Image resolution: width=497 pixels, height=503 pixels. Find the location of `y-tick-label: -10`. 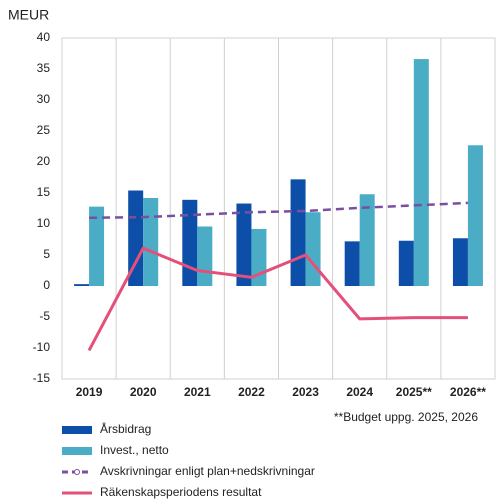

y-tick-label: -10 is located at coordinates (42, 347).